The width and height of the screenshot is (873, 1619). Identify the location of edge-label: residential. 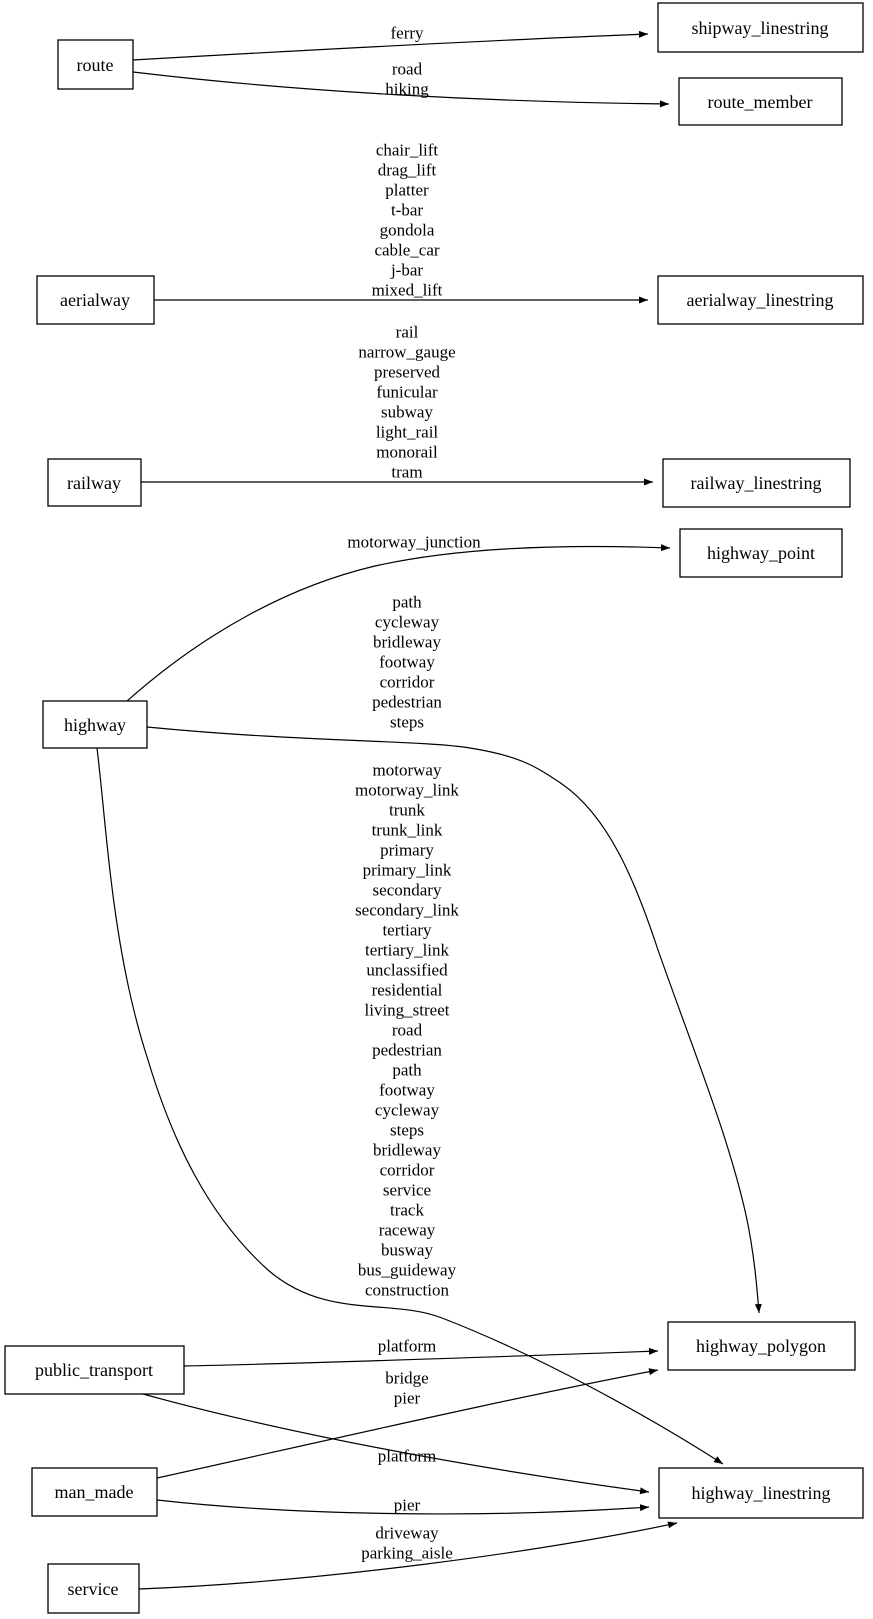
(407, 990).